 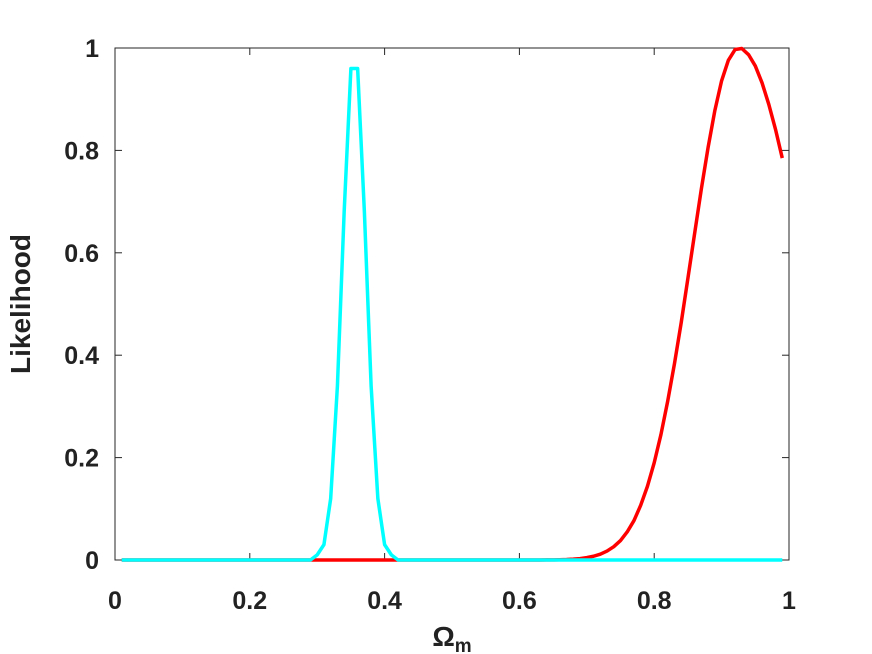 I want to click on y-tick-label: 0.4, so click(x=81, y=356).